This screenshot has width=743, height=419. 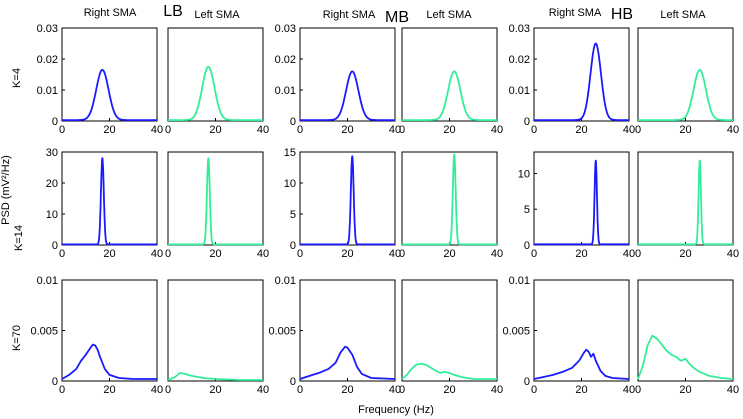 I want to click on row-label-k14: K=14, so click(x=19, y=238).